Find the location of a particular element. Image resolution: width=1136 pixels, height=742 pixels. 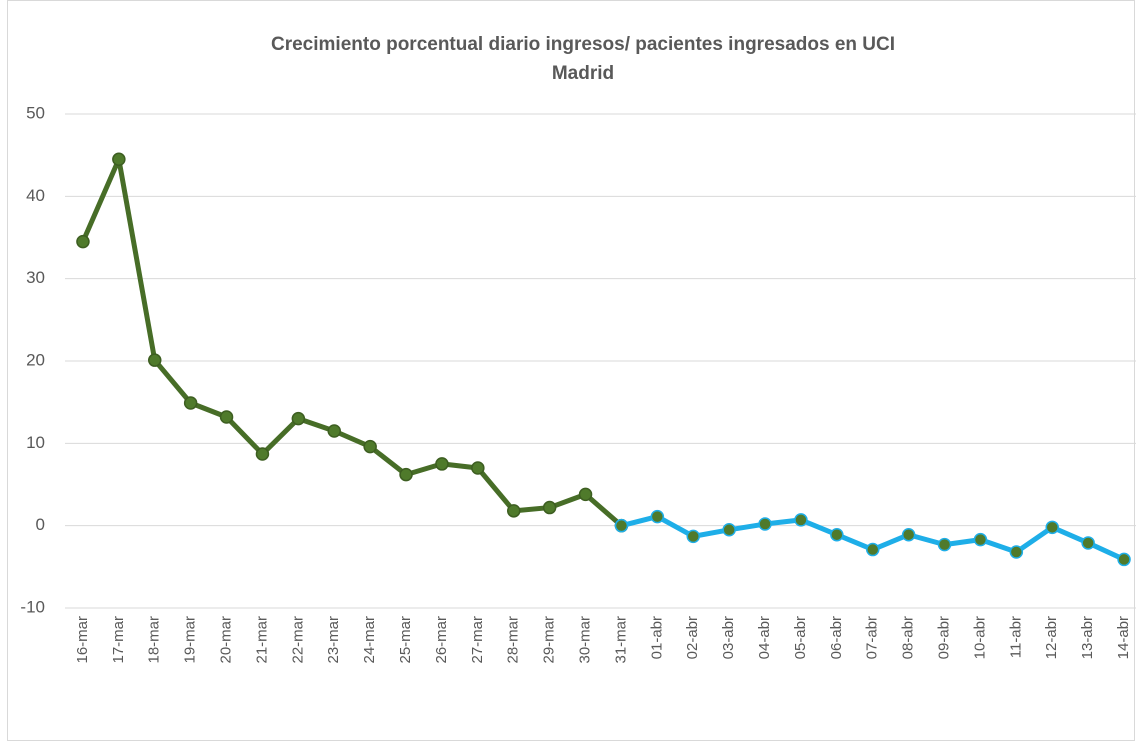

chart-title: Madrid is located at coordinates (583, 73).